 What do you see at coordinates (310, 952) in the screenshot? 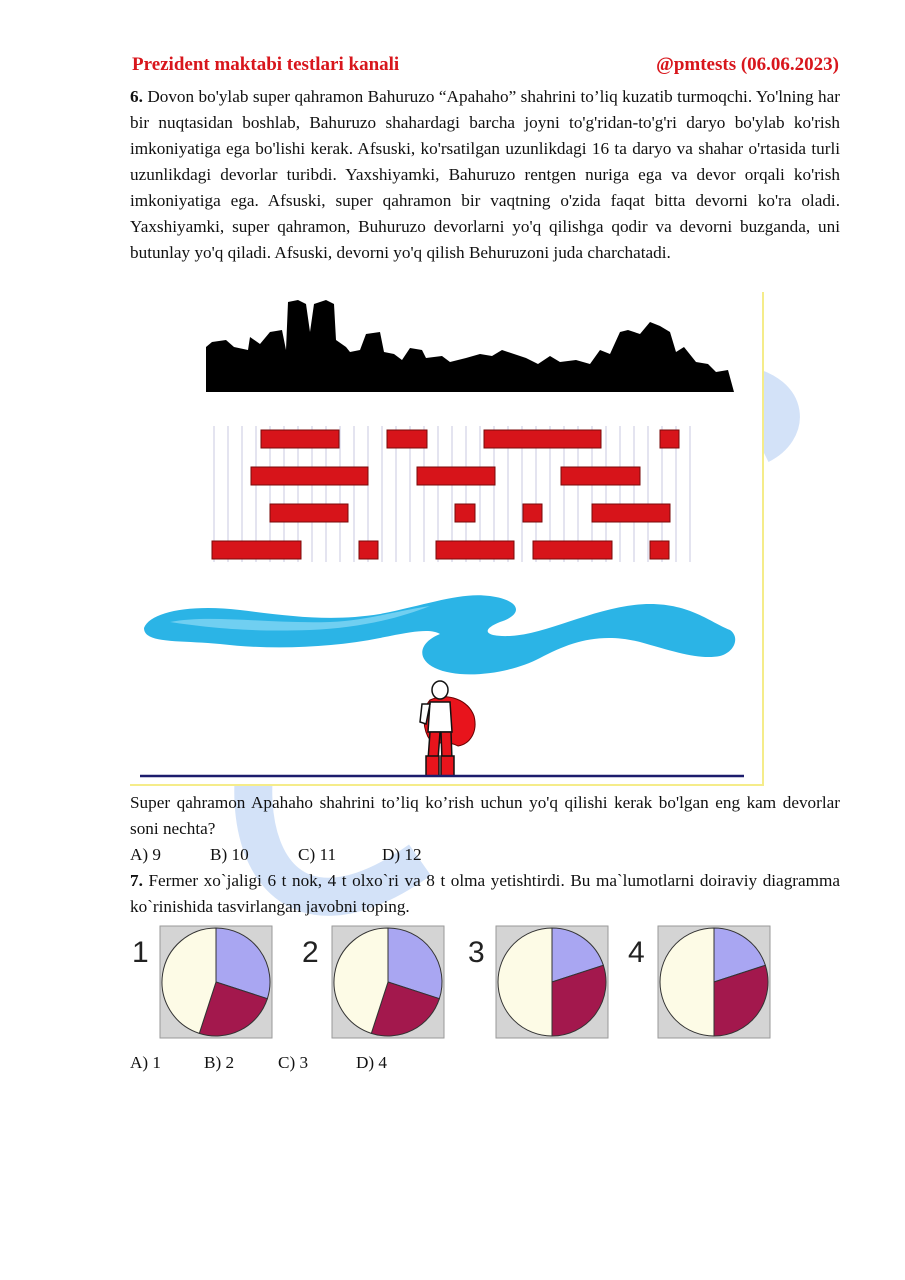
I see `pie-number-label: 2` at bounding box center [310, 952].